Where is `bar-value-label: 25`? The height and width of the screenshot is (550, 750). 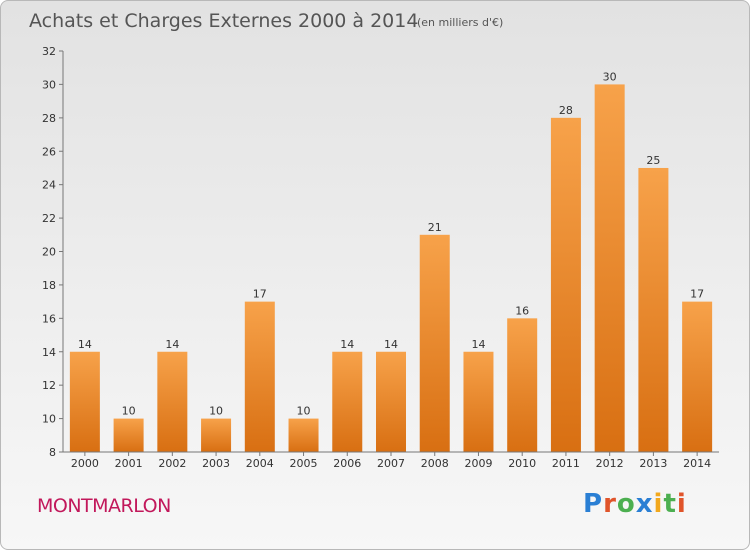
bar-value-label: 25 is located at coordinates (653, 160).